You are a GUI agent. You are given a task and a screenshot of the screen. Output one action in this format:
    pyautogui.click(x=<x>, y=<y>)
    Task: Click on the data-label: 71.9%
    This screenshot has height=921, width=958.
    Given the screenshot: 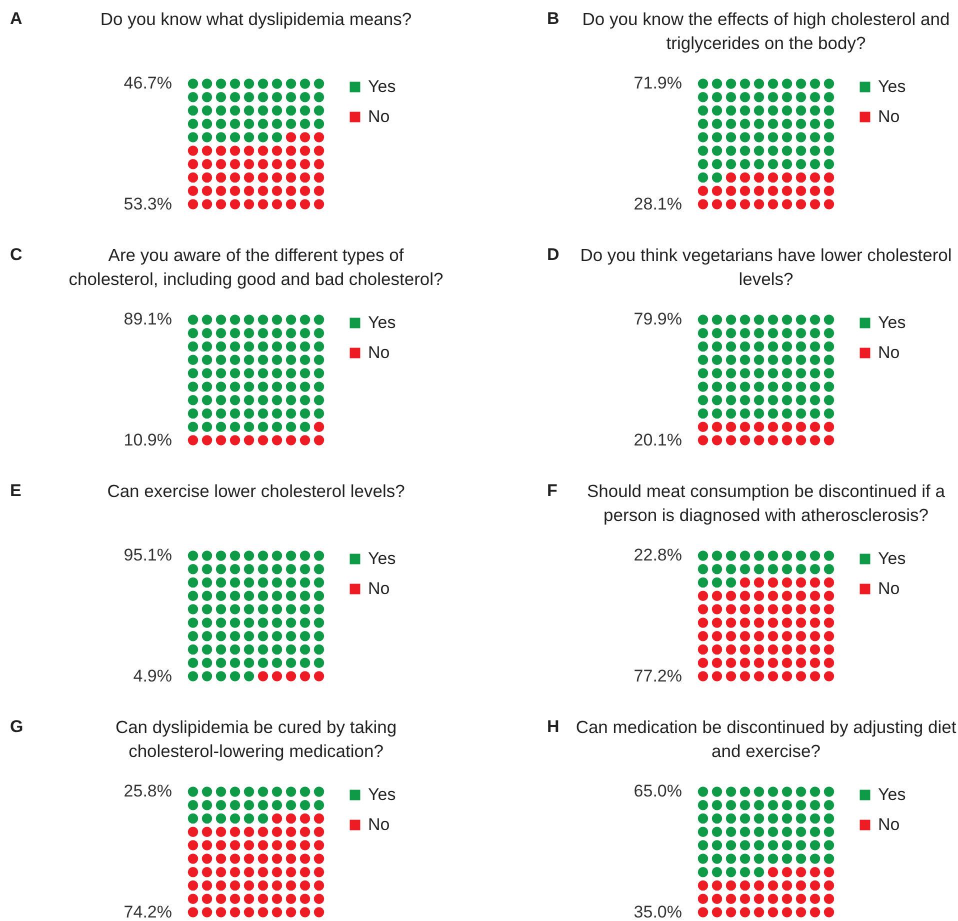 What is the action you would take?
    pyautogui.click(x=658, y=83)
    